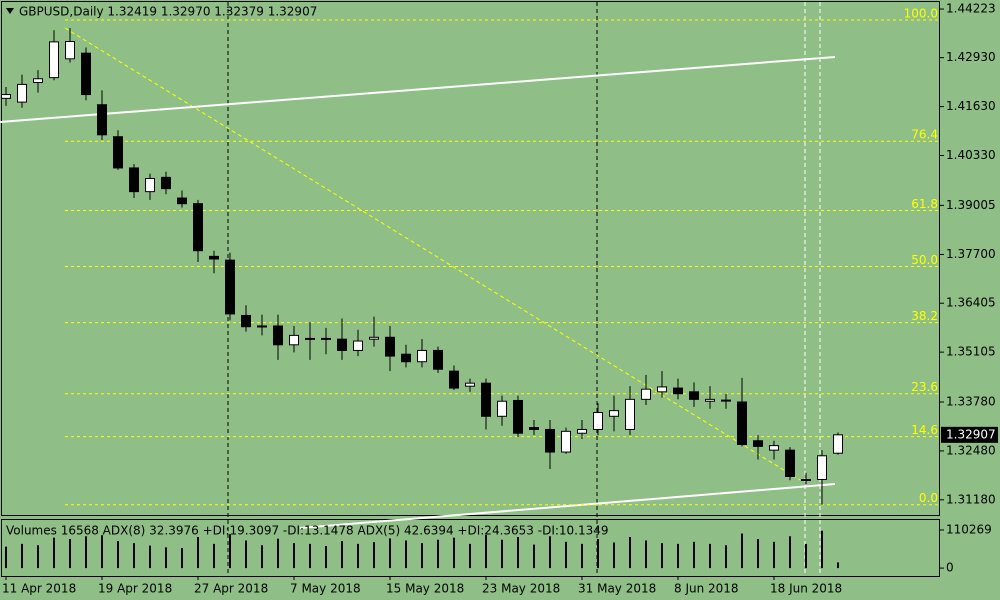  Describe the element at coordinates (971, 450) in the screenshot. I see `y-tick-label: 1.32480` at that location.